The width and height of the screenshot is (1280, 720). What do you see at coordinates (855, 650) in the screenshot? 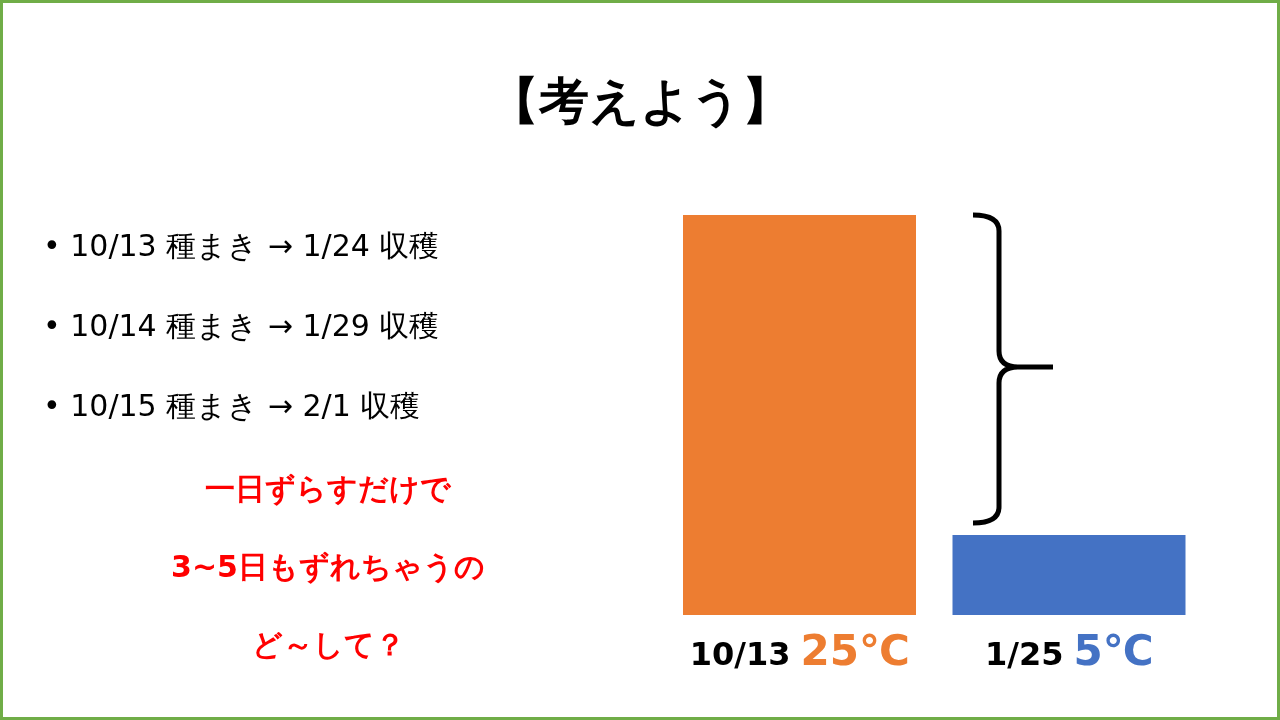
I see `data-label: 25℃` at bounding box center [855, 650].